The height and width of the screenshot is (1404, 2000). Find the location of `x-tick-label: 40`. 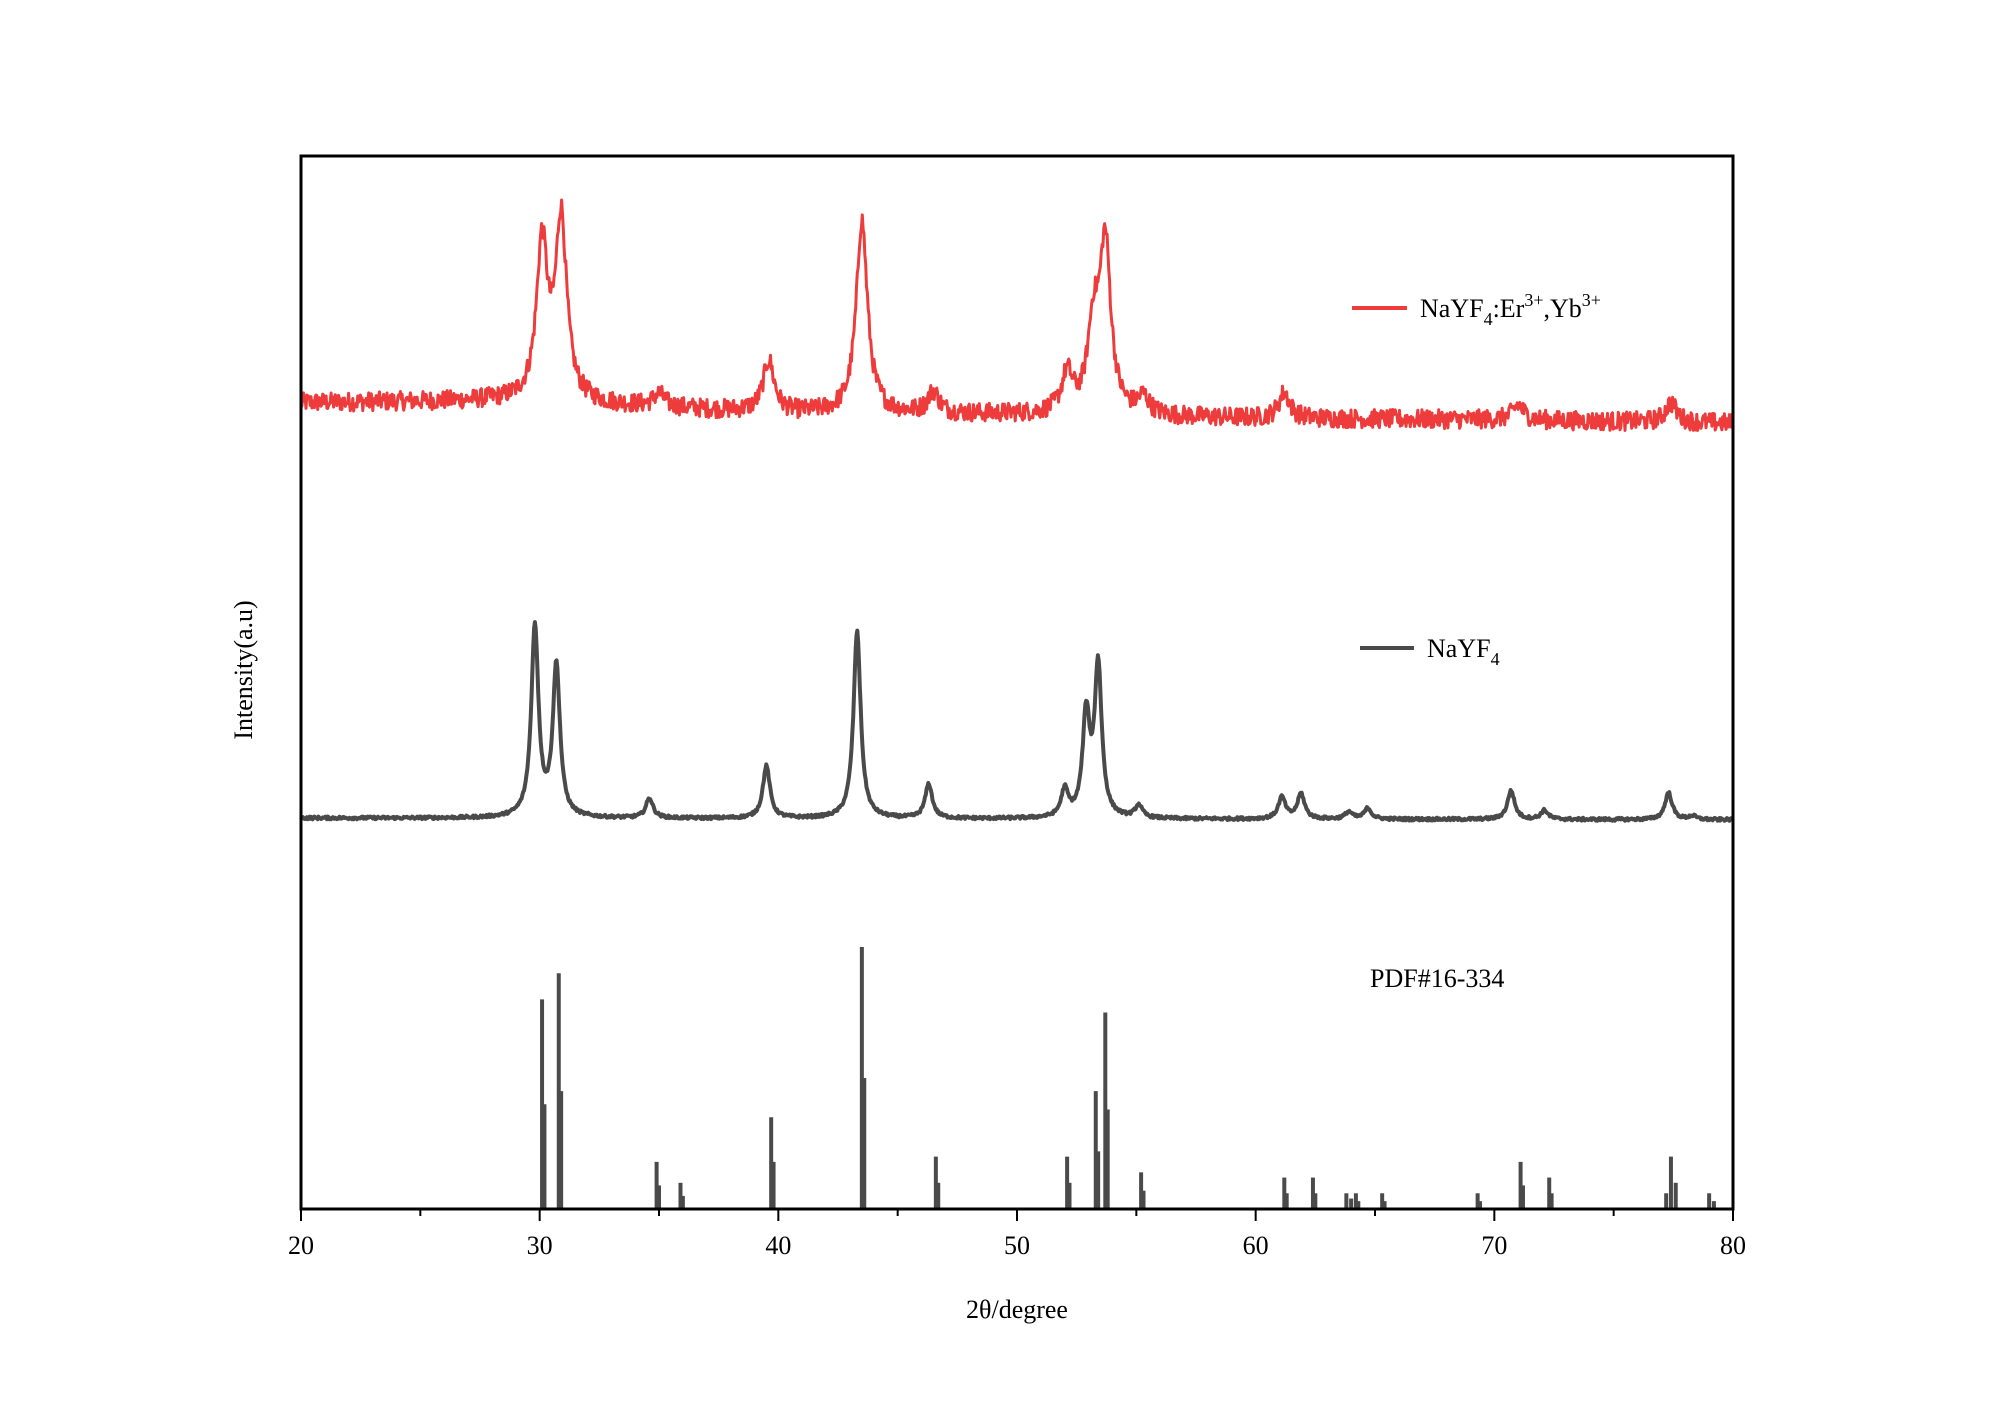

x-tick-label: 40 is located at coordinates (778, 1245).